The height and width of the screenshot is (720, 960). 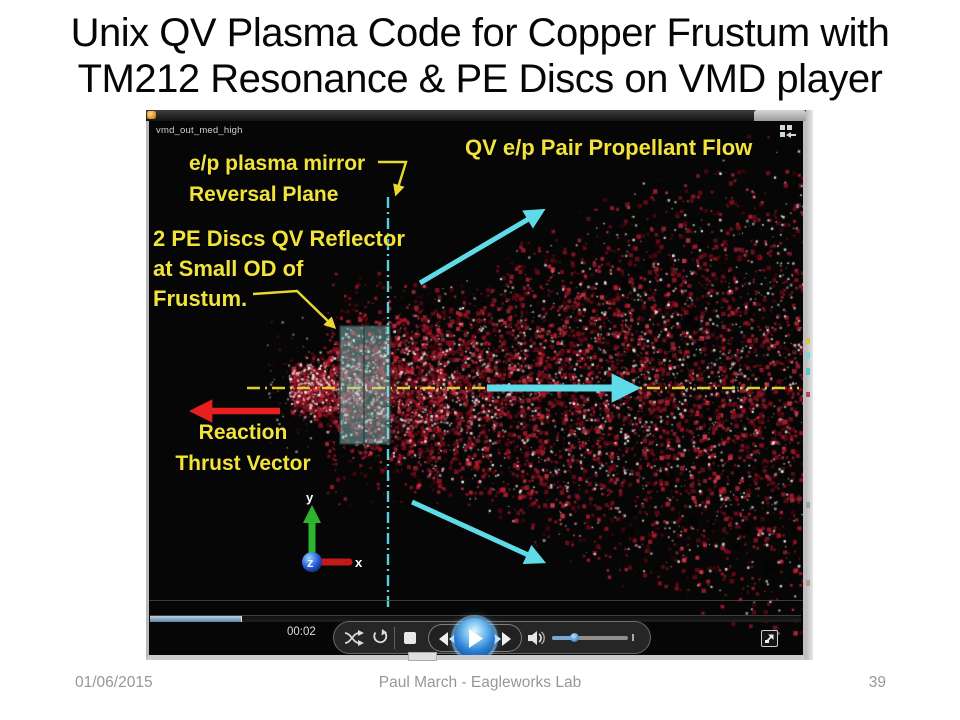 I want to click on window-notch, so click(x=422, y=656).